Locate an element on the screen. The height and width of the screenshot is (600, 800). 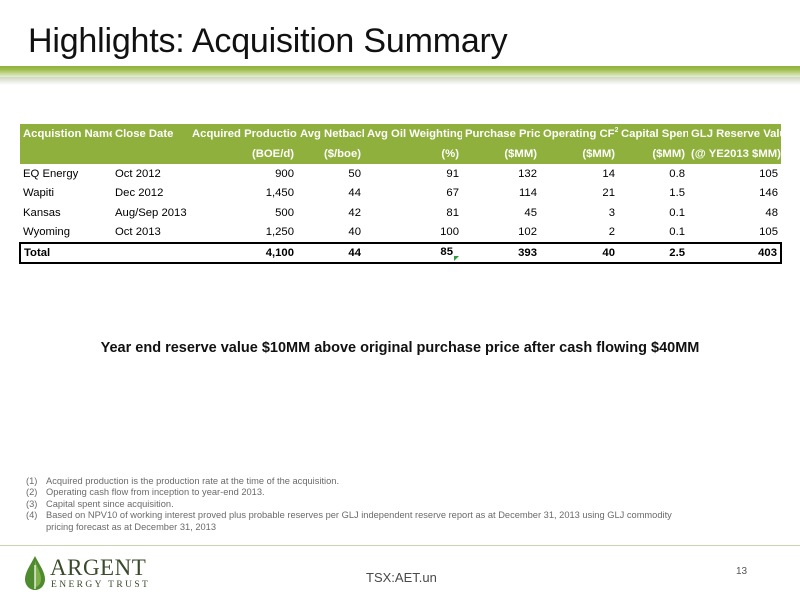
ticker-symbol: TSX:AET.un is located at coordinates (401, 577).